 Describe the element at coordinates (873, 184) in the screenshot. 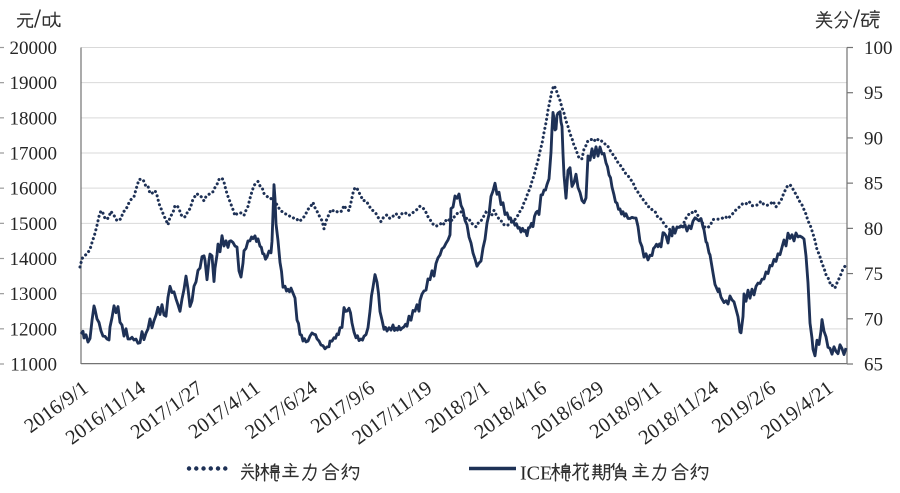

I see `svg-text: 85` at that location.